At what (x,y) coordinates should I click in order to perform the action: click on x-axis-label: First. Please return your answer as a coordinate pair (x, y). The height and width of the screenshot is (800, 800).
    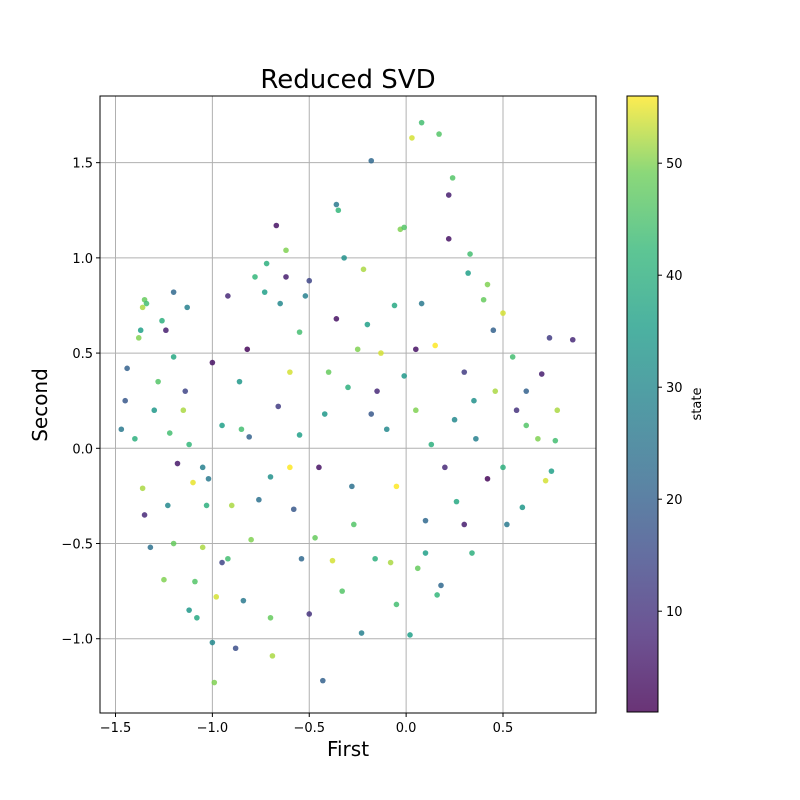
    Looking at the image, I should click on (348, 749).